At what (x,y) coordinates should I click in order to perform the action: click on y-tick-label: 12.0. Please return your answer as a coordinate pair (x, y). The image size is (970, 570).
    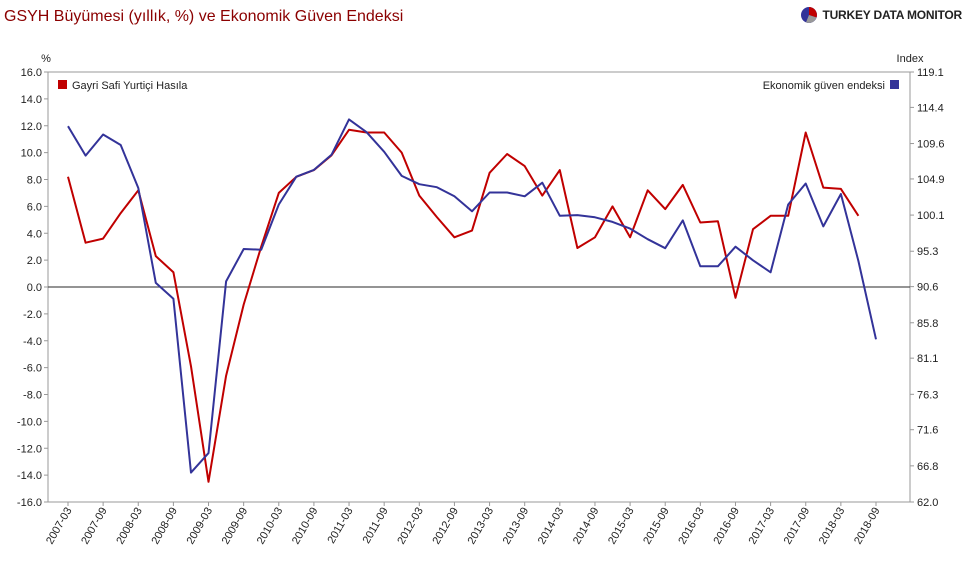
    Looking at the image, I should click on (31, 127).